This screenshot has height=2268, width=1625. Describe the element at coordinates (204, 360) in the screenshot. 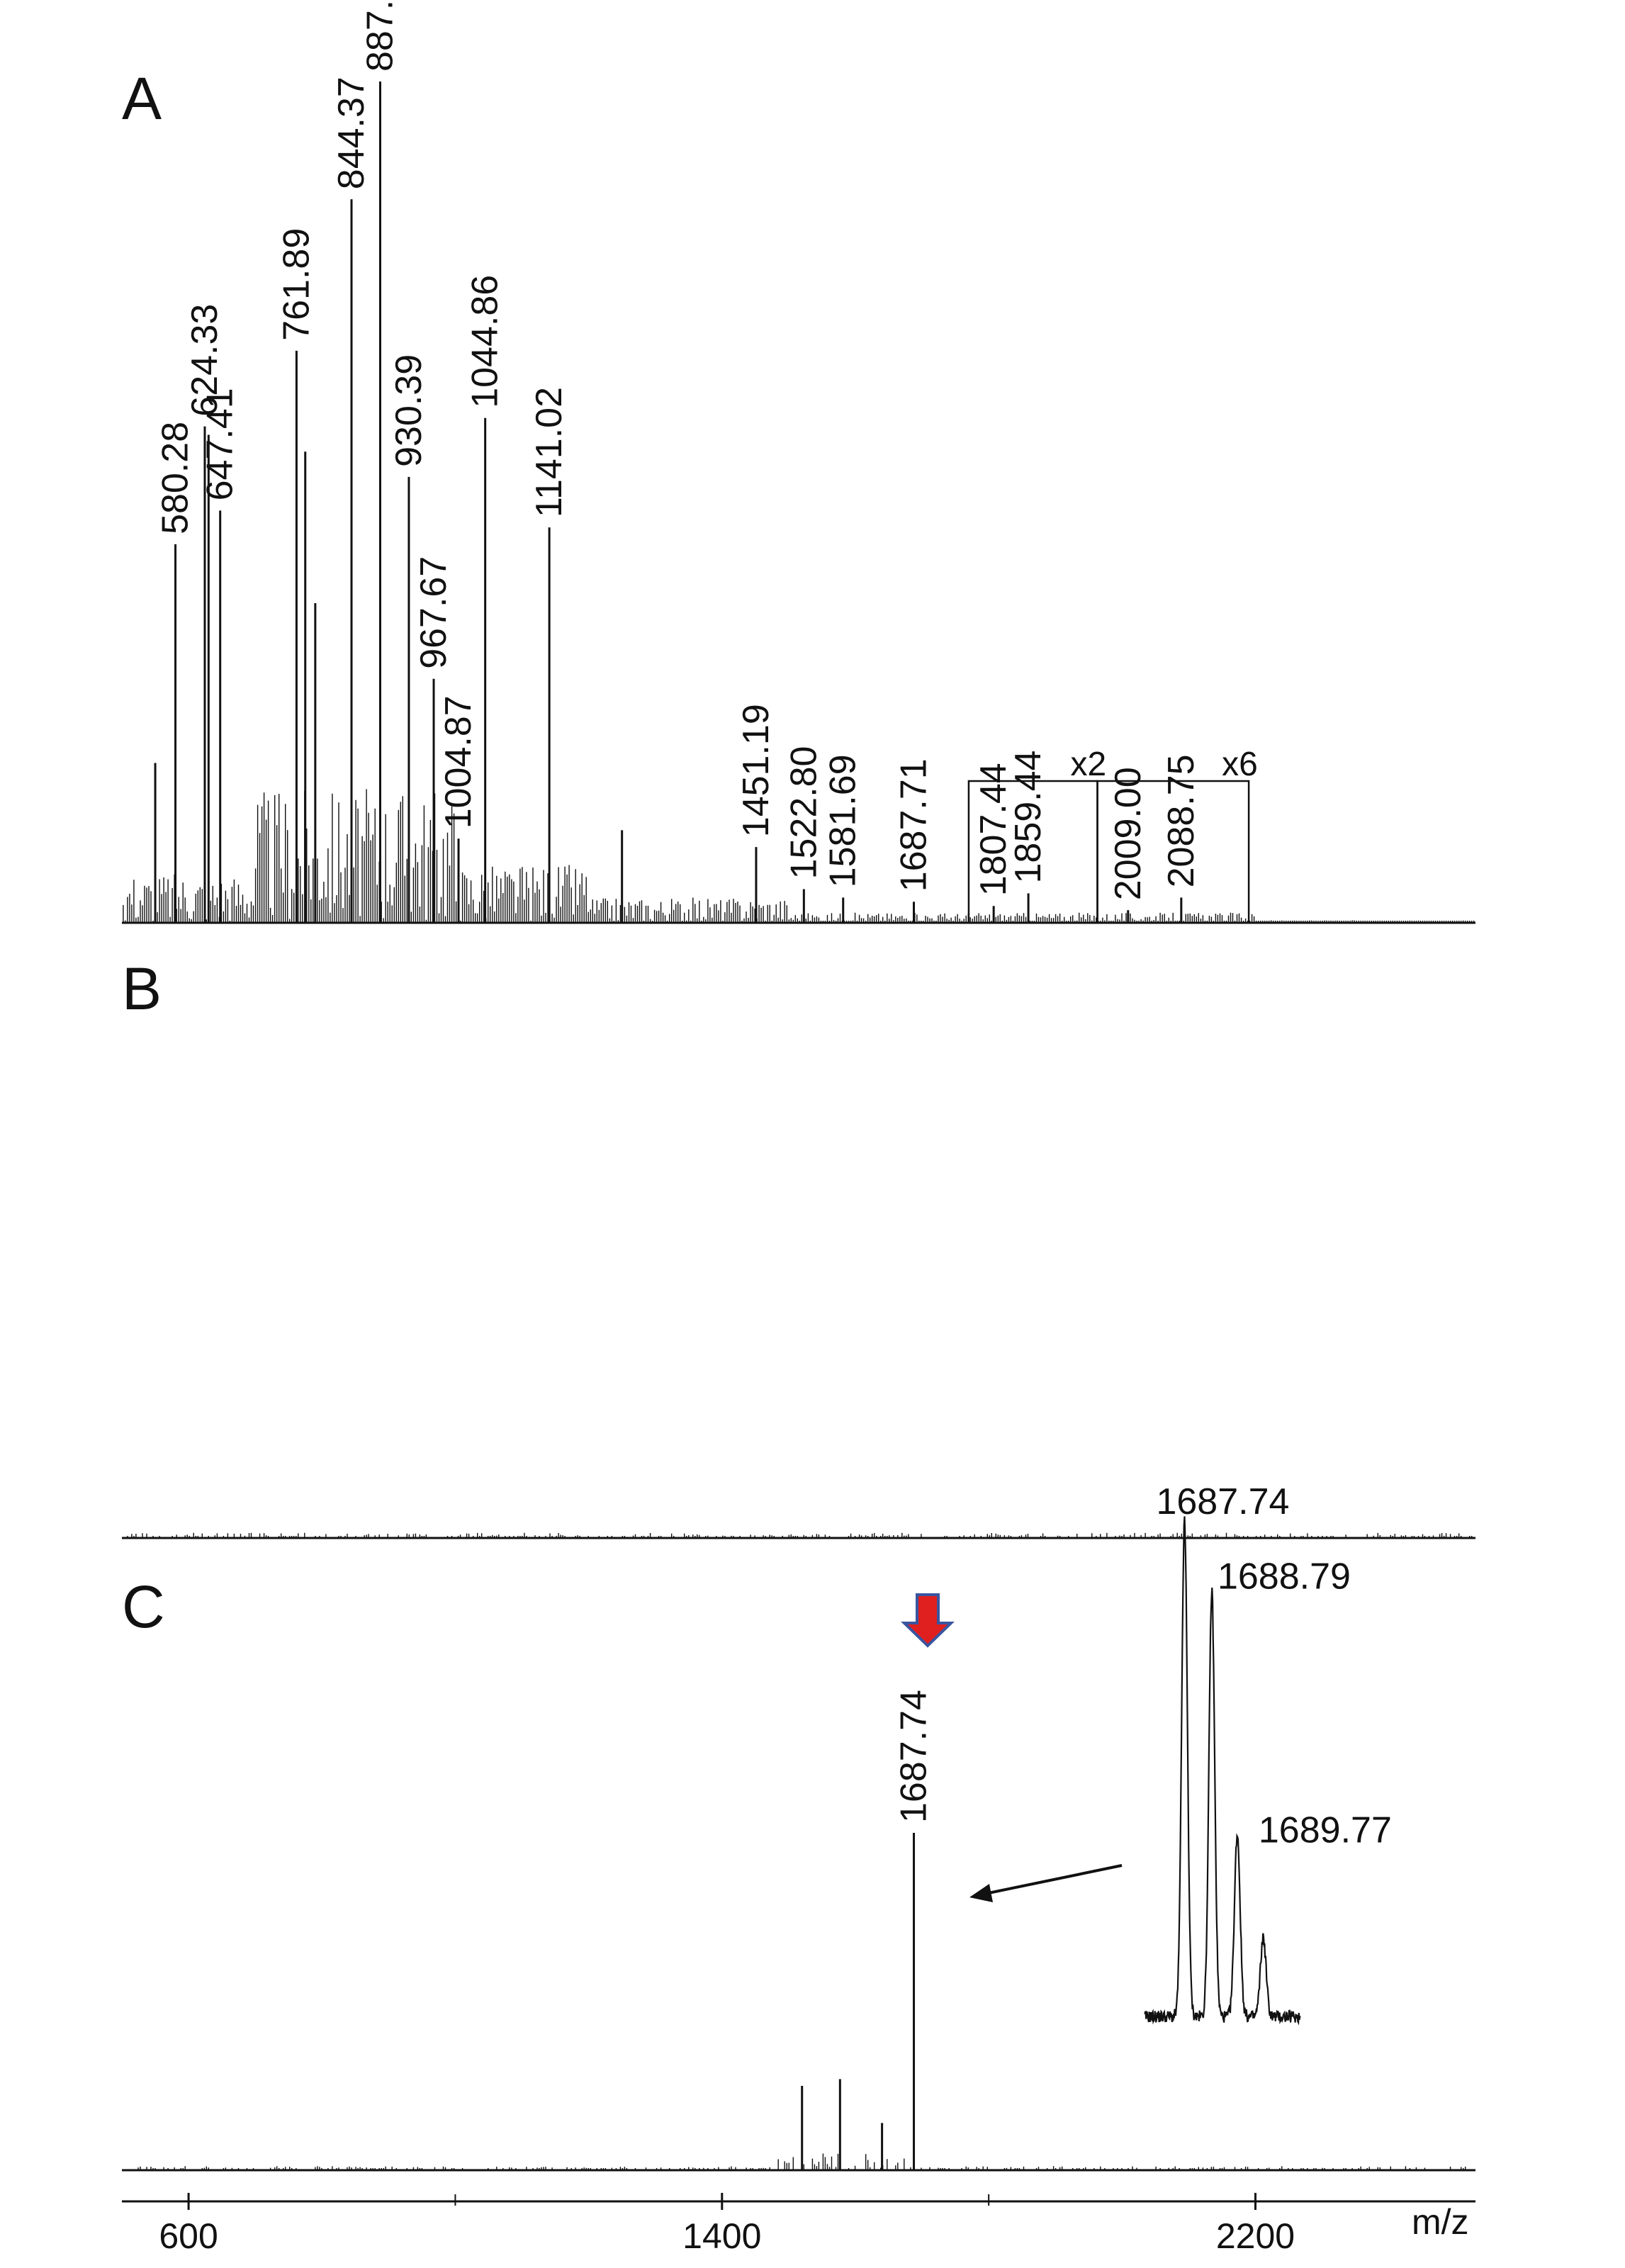

I see `peak-label: 624.33` at that location.